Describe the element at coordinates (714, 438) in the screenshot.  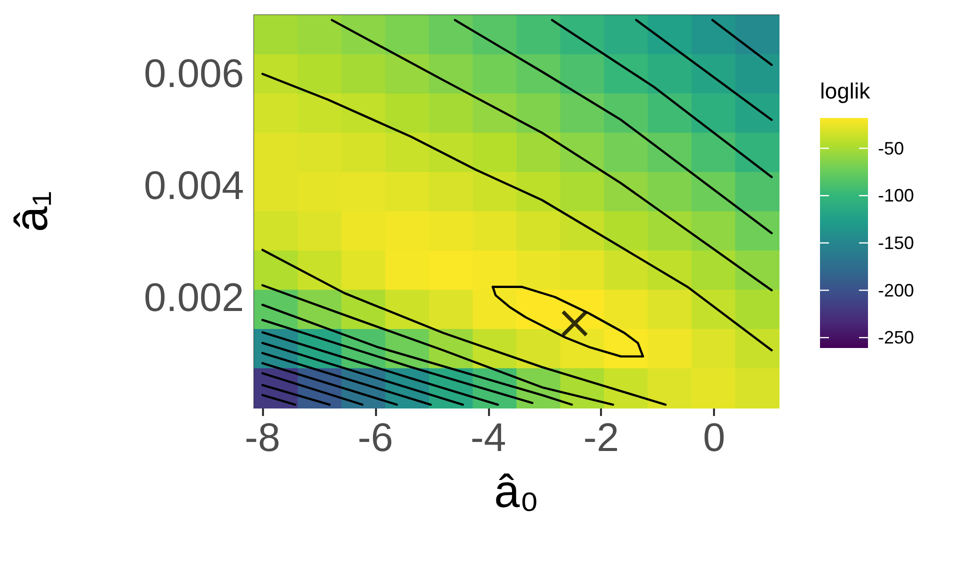
I see `x-tick-label: 0` at that location.